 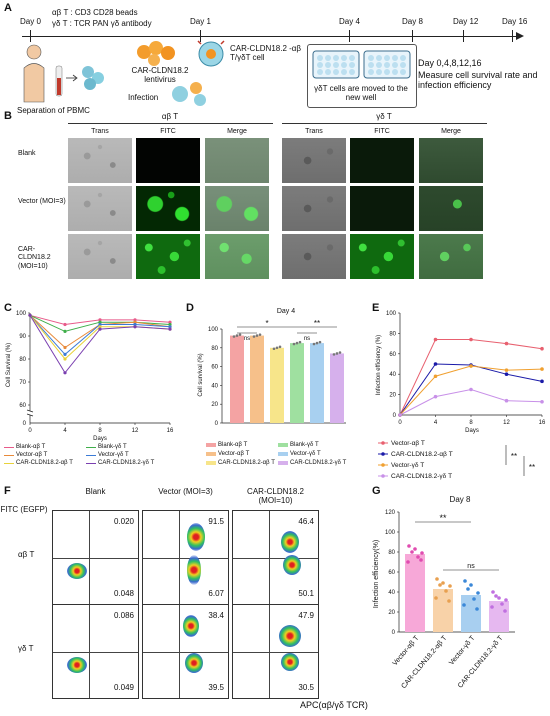 I want to click on pbmc-caption: Separation of PBMC, so click(x=53, y=110).